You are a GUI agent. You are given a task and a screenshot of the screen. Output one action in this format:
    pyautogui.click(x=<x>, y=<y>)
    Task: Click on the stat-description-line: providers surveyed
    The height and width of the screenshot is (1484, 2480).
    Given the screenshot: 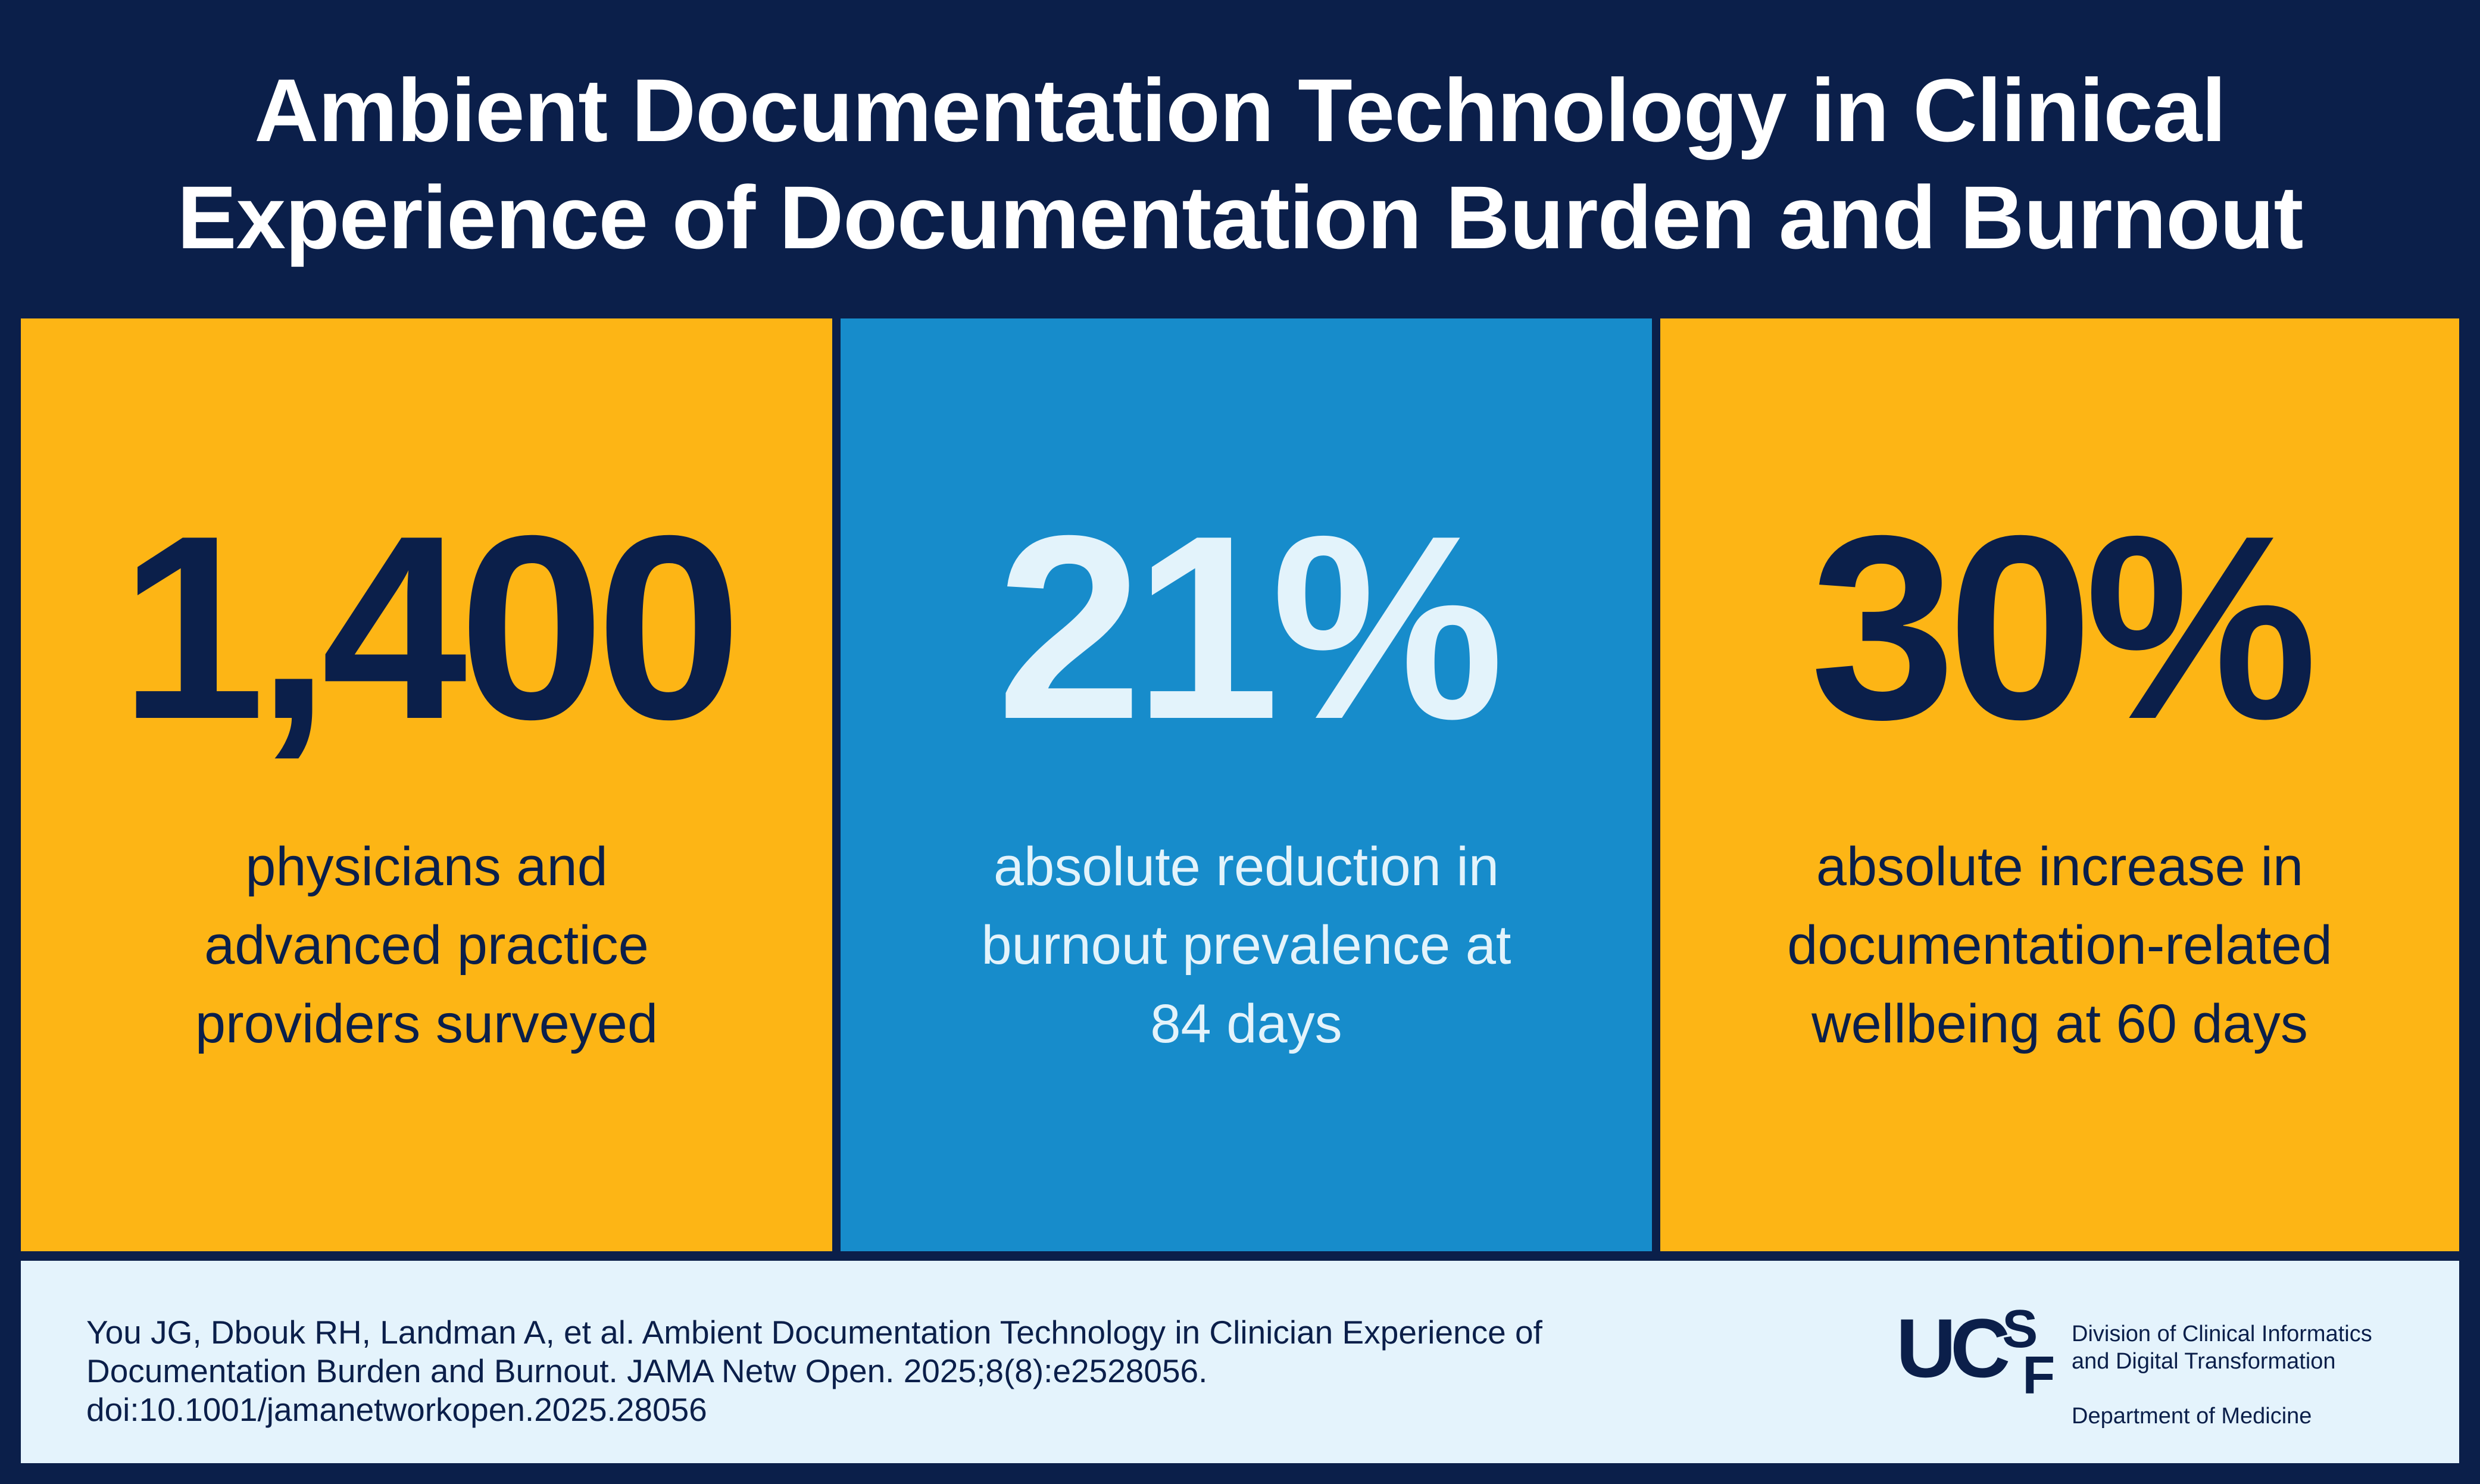 What is the action you would take?
    pyautogui.click(x=426, y=1024)
    